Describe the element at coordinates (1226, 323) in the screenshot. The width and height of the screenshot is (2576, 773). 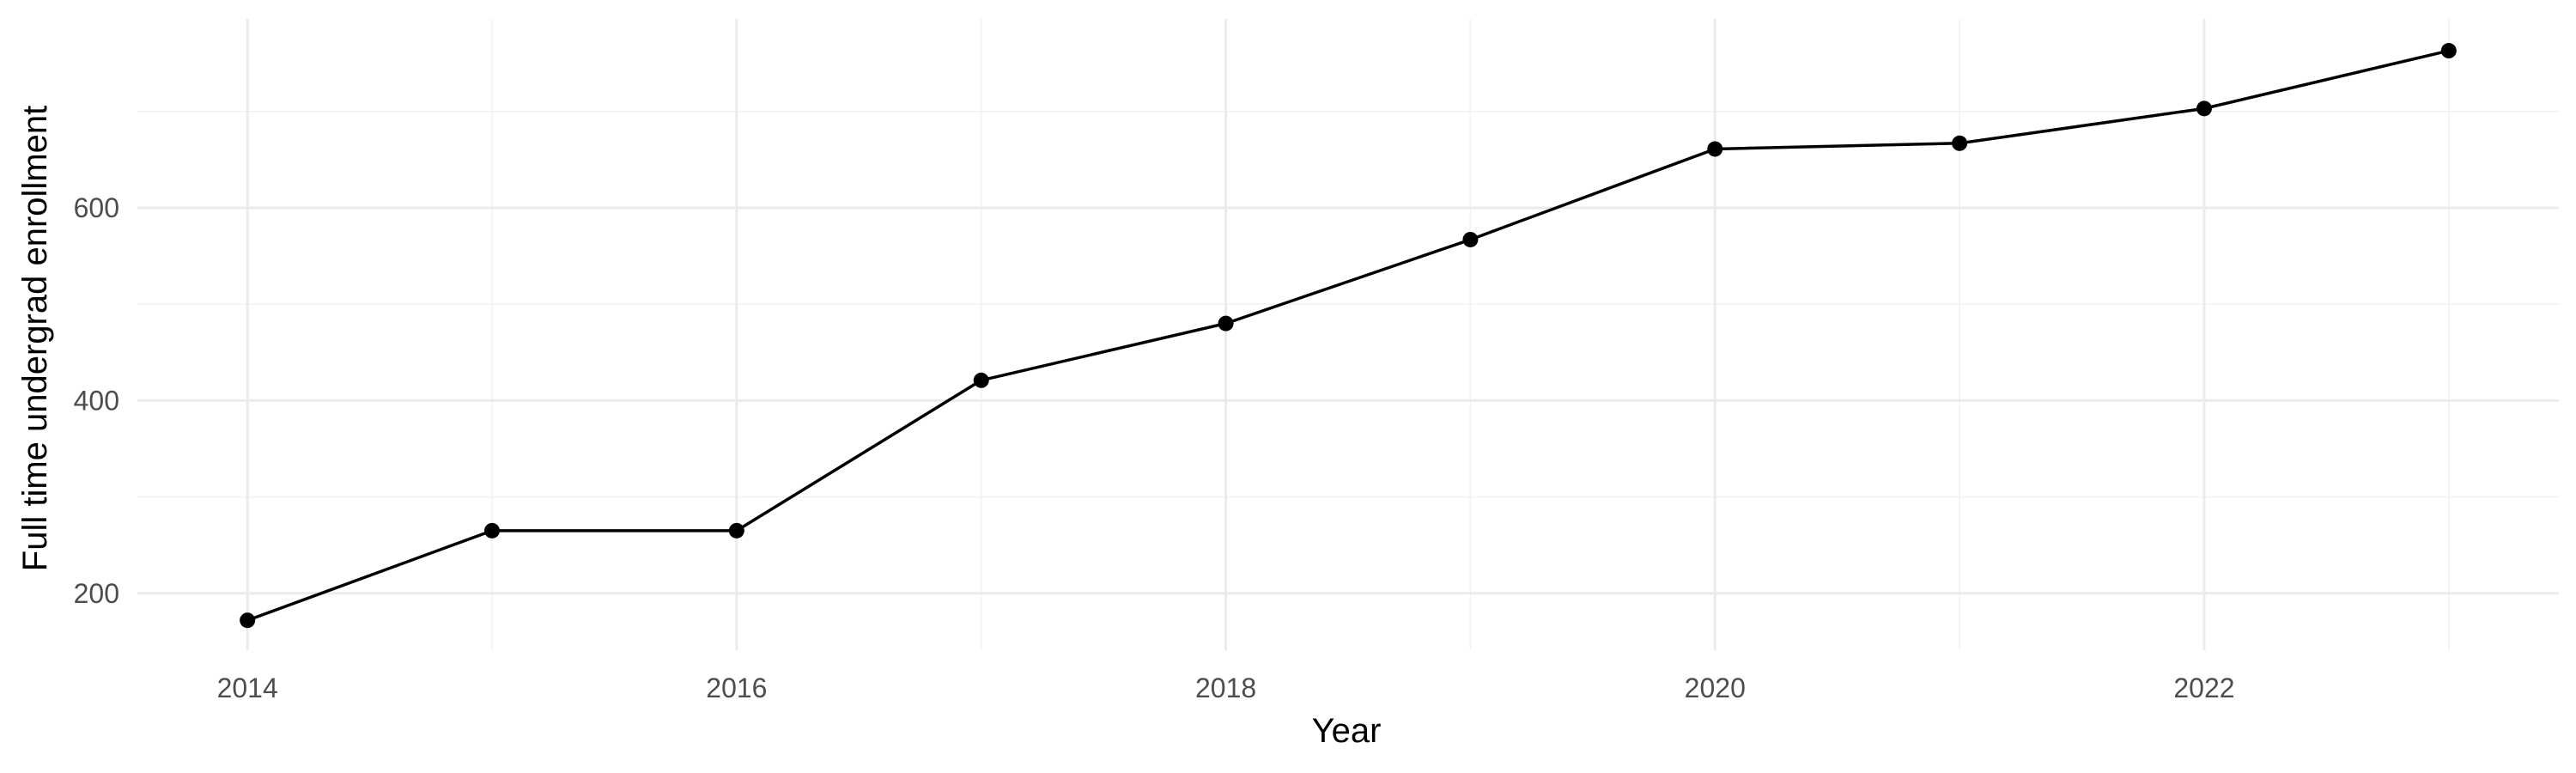
I see `data-point-2018` at that location.